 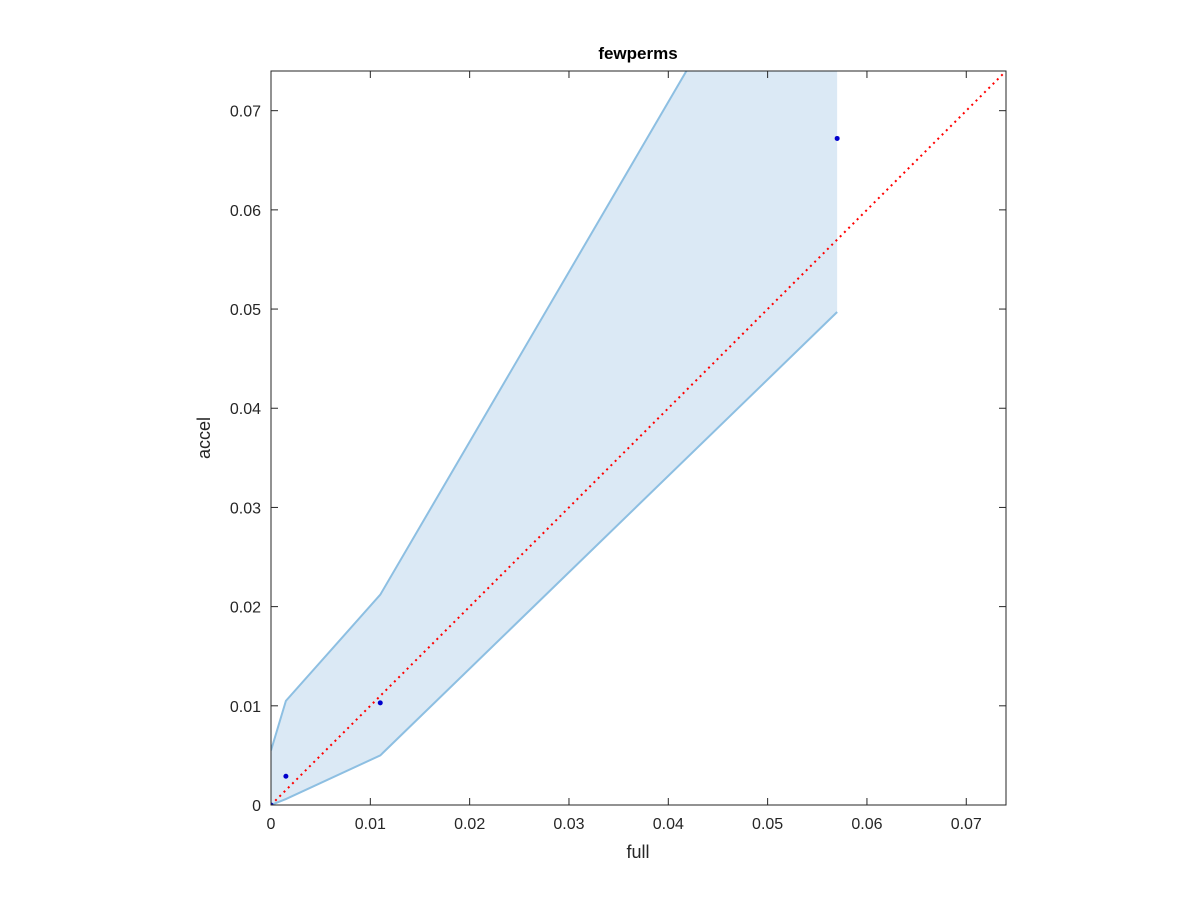 What do you see at coordinates (370, 824) in the screenshot?
I see `x-tick-label: 0.01` at bounding box center [370, 824].